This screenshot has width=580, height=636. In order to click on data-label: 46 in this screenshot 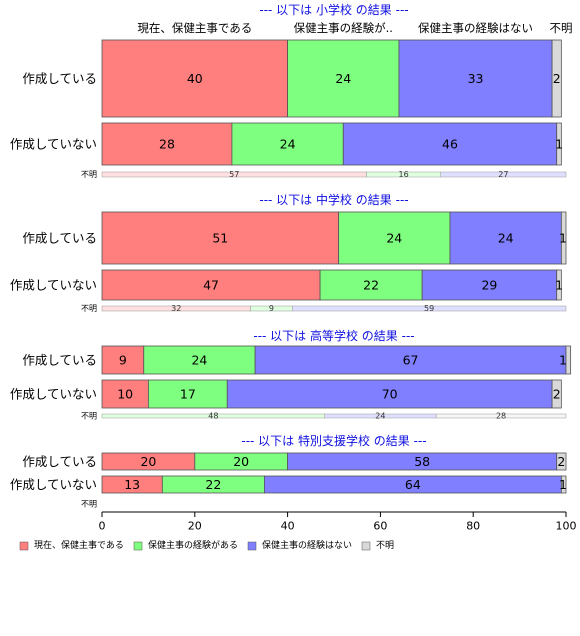, I will do `click(450, 144)`.